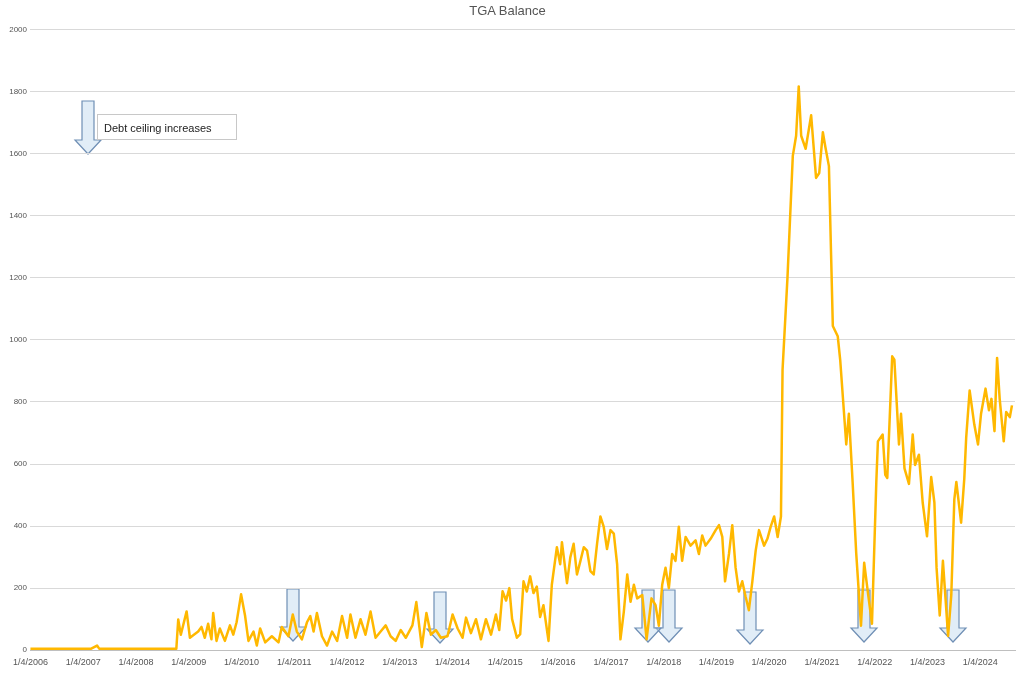 The height and width of the screenshot is (673, 1024). Describe the element at coordinates (83, 662) in the screenshot. I see `x-tick-label: 1/4/2007` at that location.